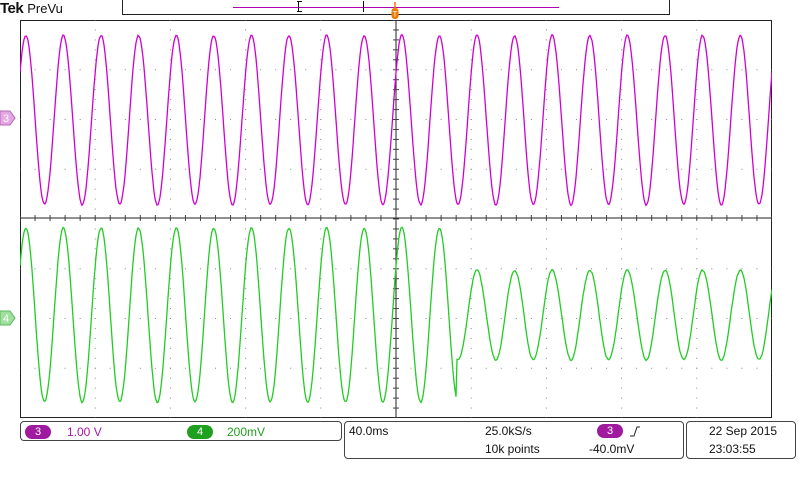 Image resolution: width=800 pixels, height=480 pixels. What do you see at coordinates (38, 432) in the screenshot?
I see `ch3-badge: 3` at bounding box center [38, 432].